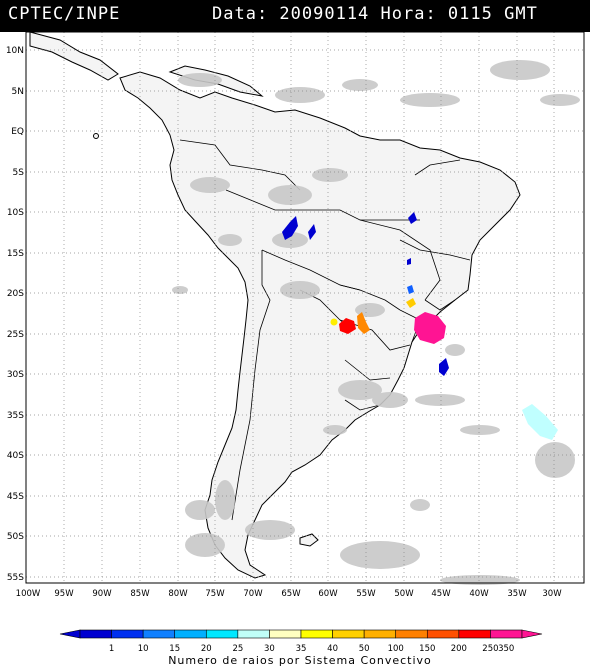  I want to click on lon-label: 50W, so click(404, 594).